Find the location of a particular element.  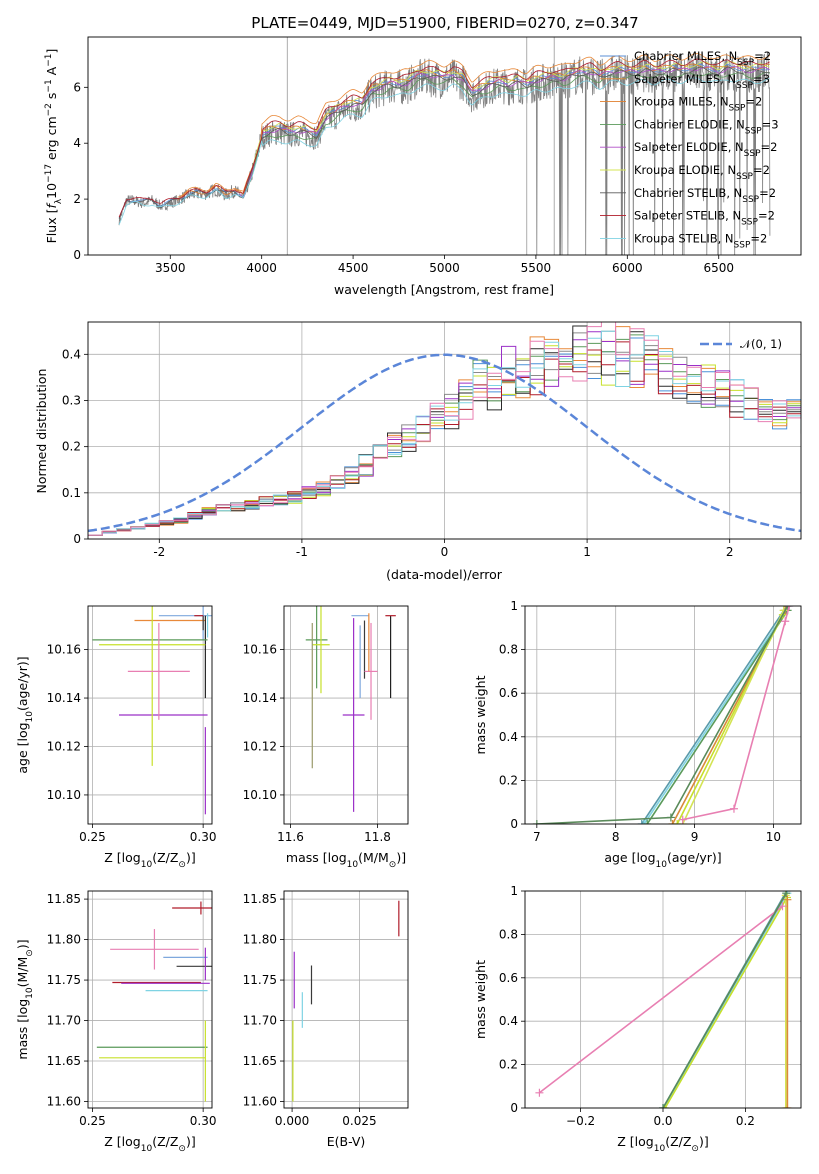

y-axis-label: mass [log10(M/M⊙)] is located at coordinates (25, 999).